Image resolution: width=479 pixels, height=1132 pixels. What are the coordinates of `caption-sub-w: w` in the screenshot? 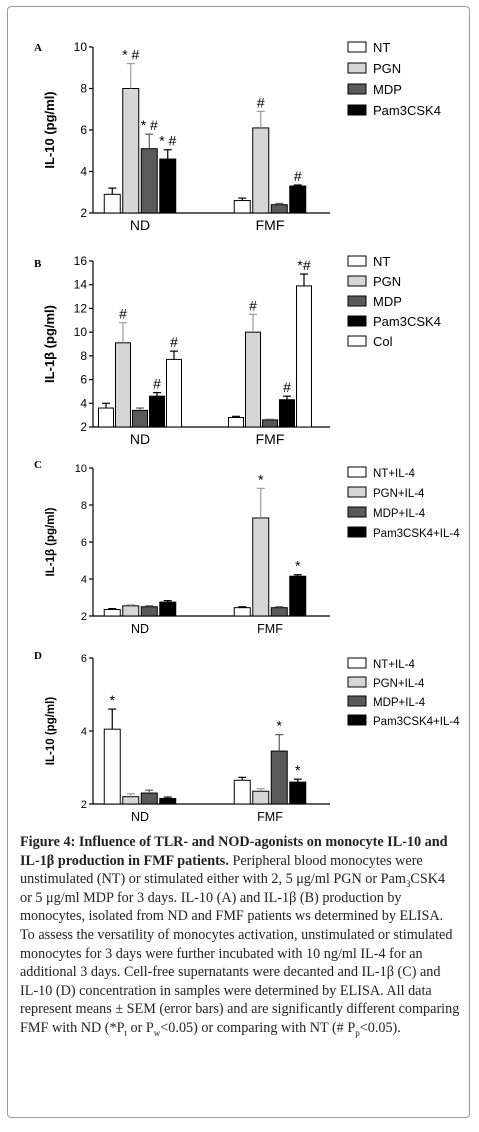 It's located at (157, 1032).